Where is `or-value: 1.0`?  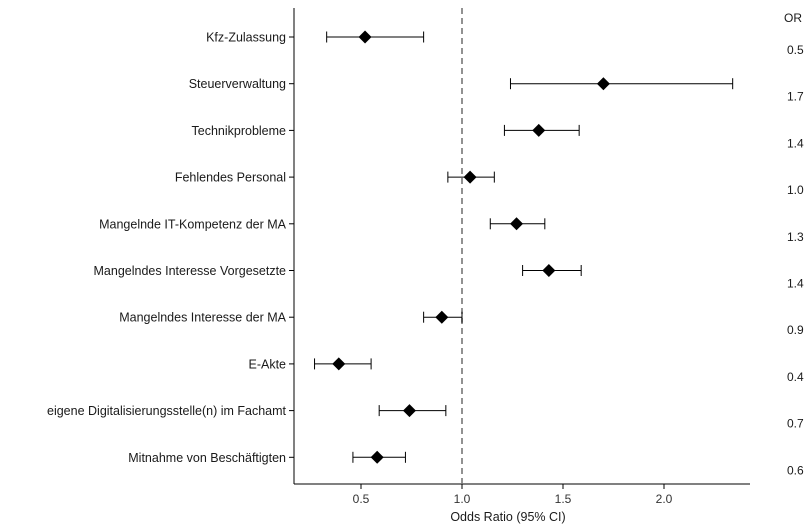
or-value: 1.0 is located at coordinates (795, 190).